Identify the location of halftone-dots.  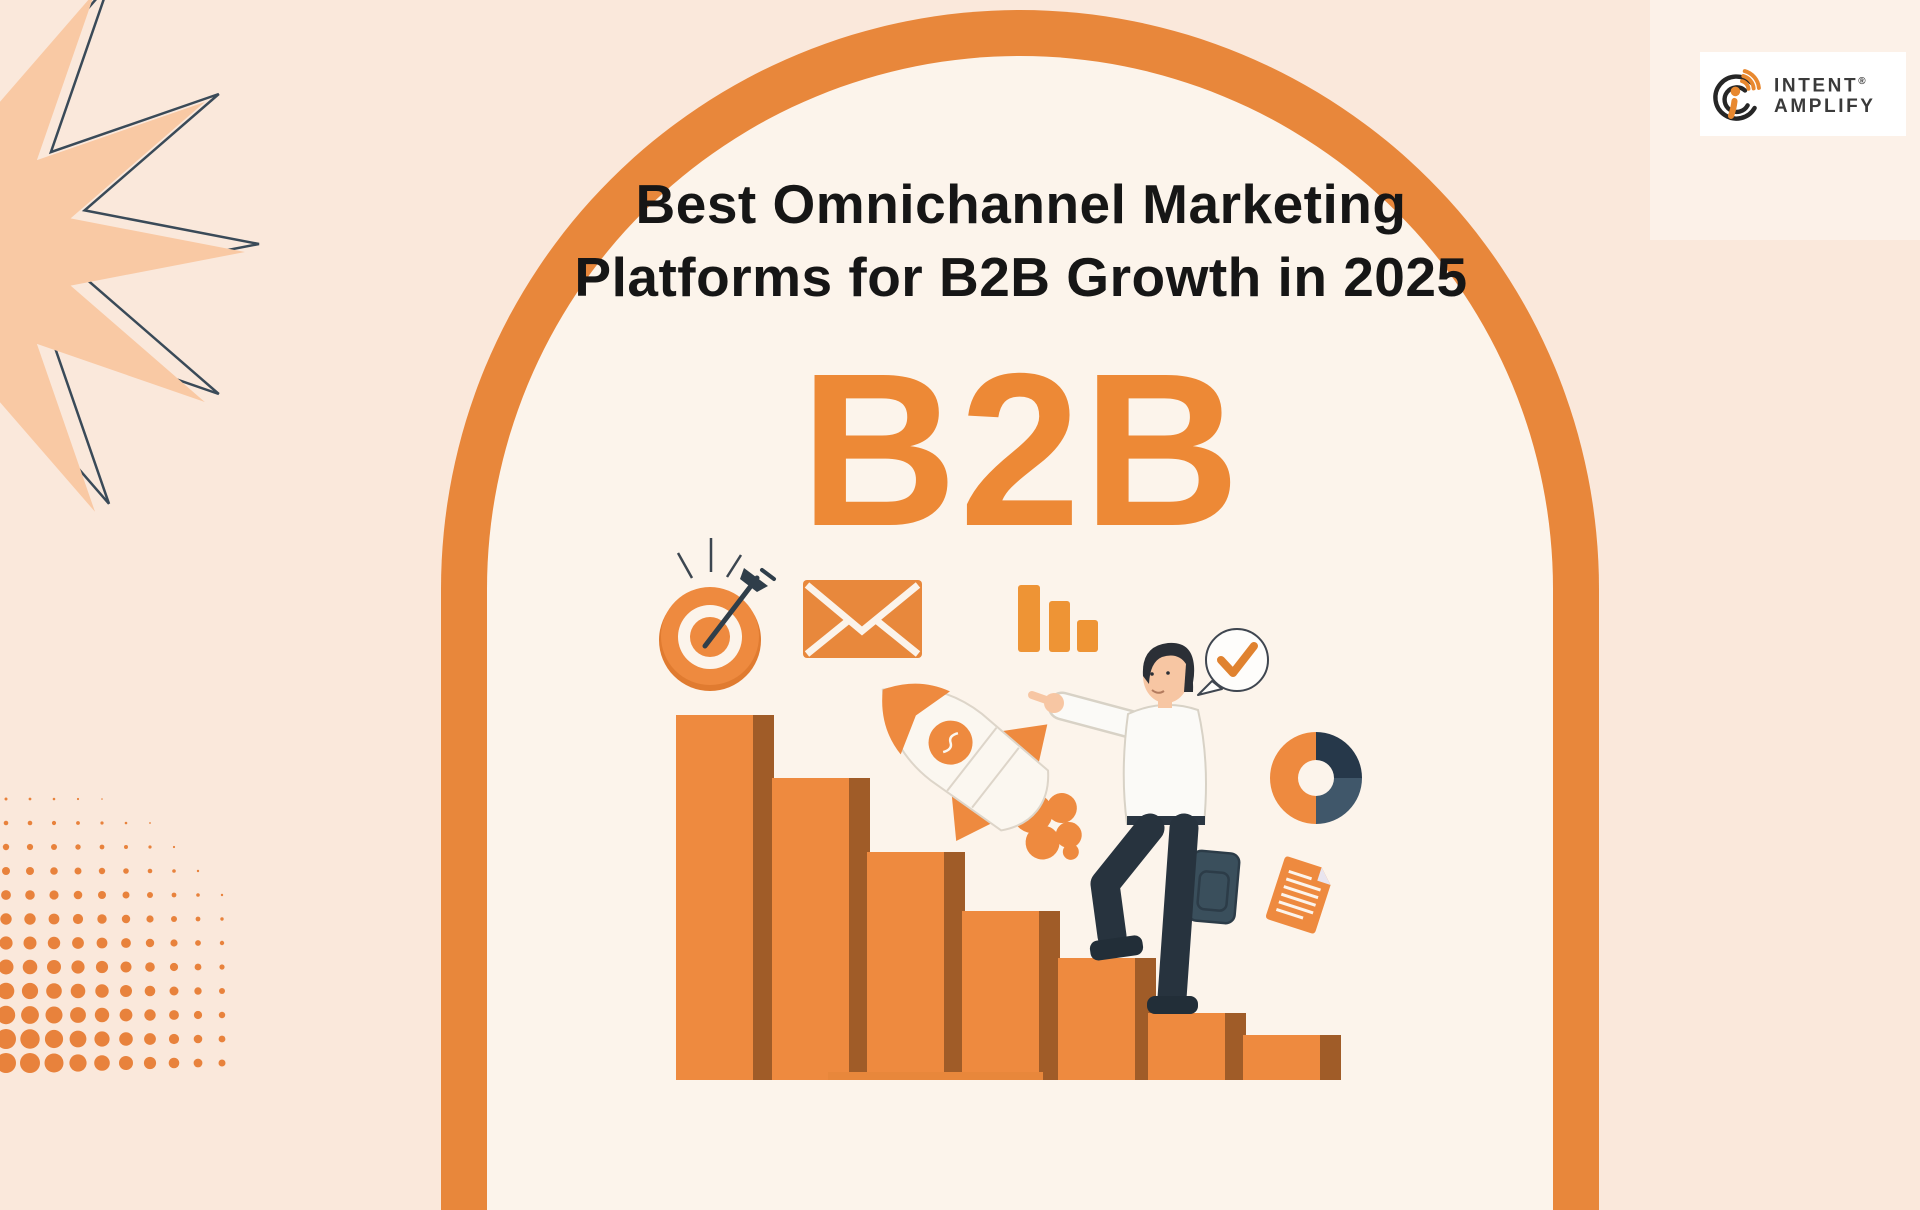
(113, 935).